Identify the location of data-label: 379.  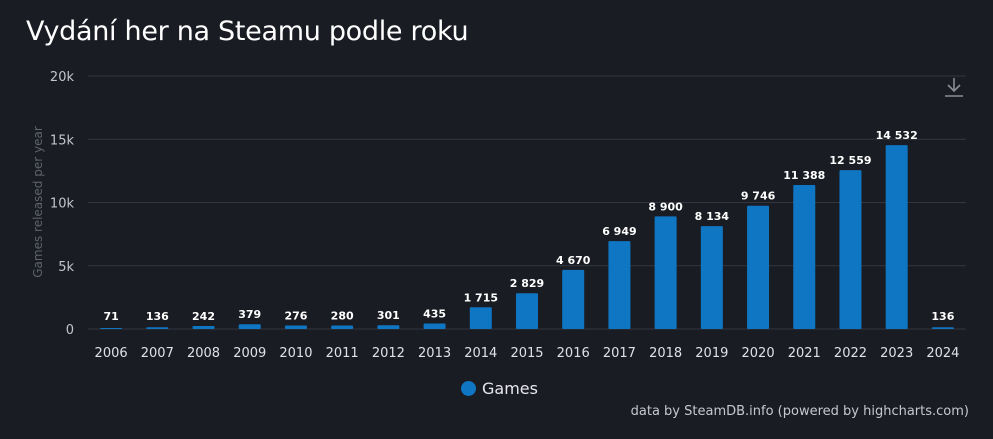
(249, 314).